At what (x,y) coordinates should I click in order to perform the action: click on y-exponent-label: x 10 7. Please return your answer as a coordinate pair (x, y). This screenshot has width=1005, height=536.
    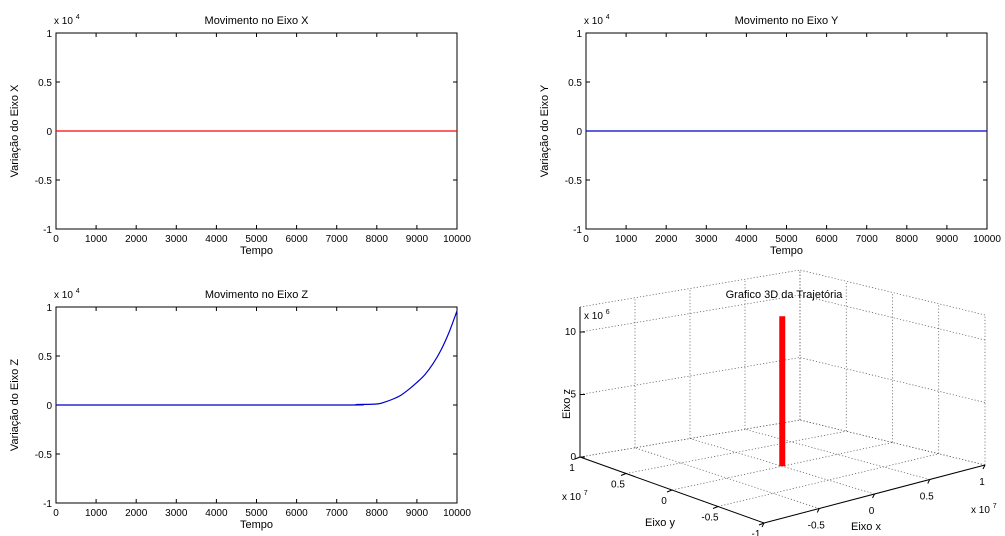
    Looking at the image, I should click on (575, 496).